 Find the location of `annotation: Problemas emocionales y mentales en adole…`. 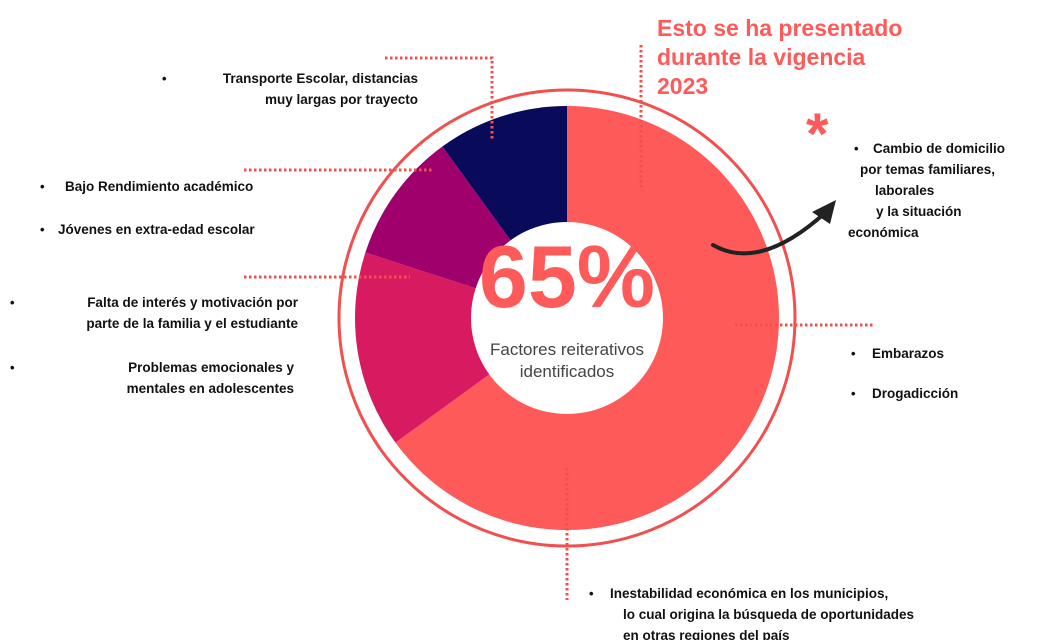

annotation: Problemas emocionales y mentales en adole… is located at coordinates (210, 378).